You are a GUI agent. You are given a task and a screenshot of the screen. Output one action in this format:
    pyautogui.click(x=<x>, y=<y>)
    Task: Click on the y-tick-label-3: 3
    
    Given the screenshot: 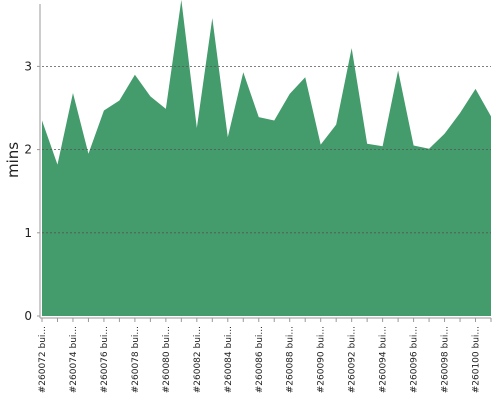 What is the action you would take?
    pyautogui.click(x=28, y=66)
    